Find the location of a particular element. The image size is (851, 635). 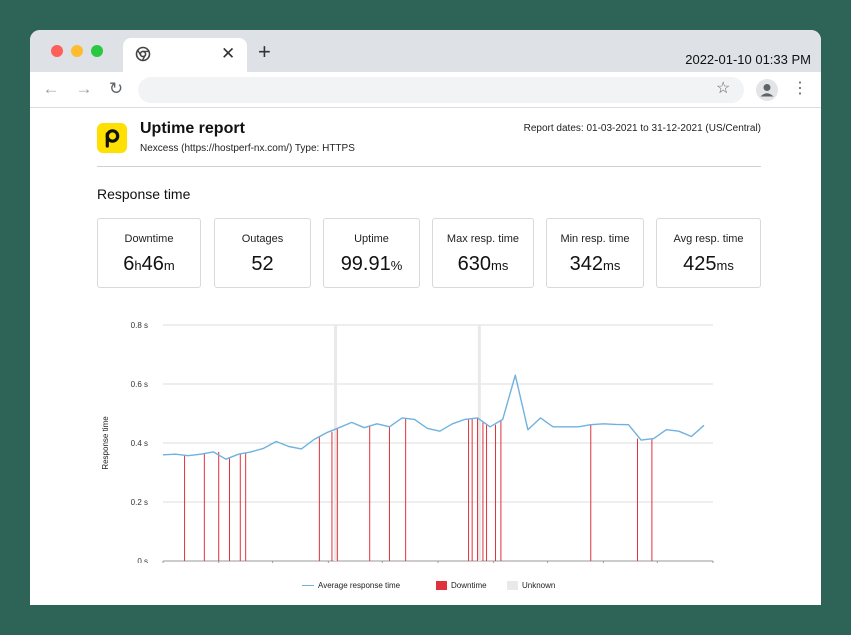

stat-card-downtime: Downtime 6h46m is located at coordinates (149, 253).